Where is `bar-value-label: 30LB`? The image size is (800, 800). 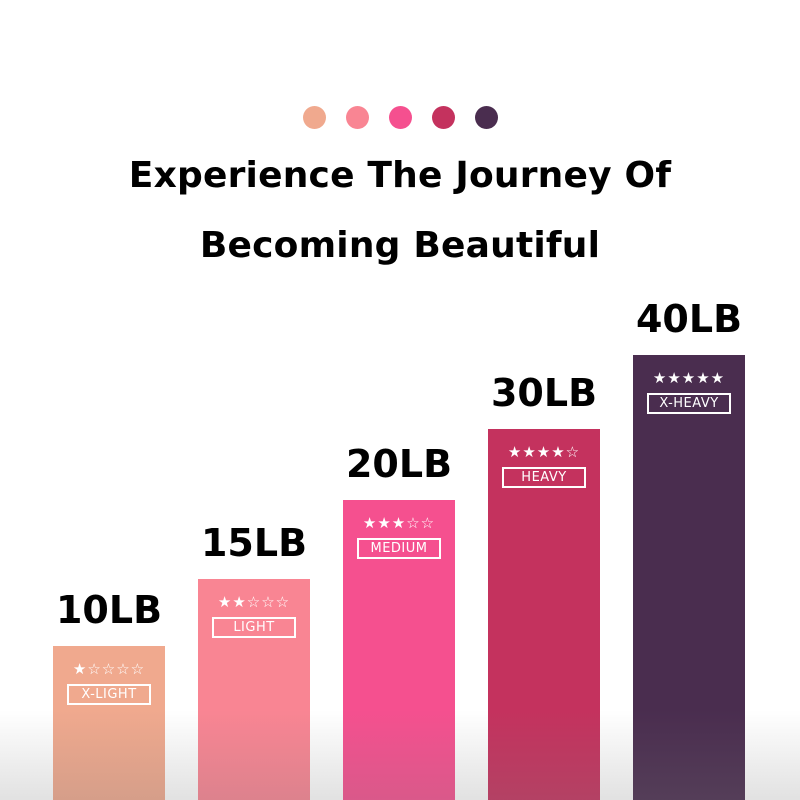 bar-value-label: 30LB is located at coordinates (544, 393).